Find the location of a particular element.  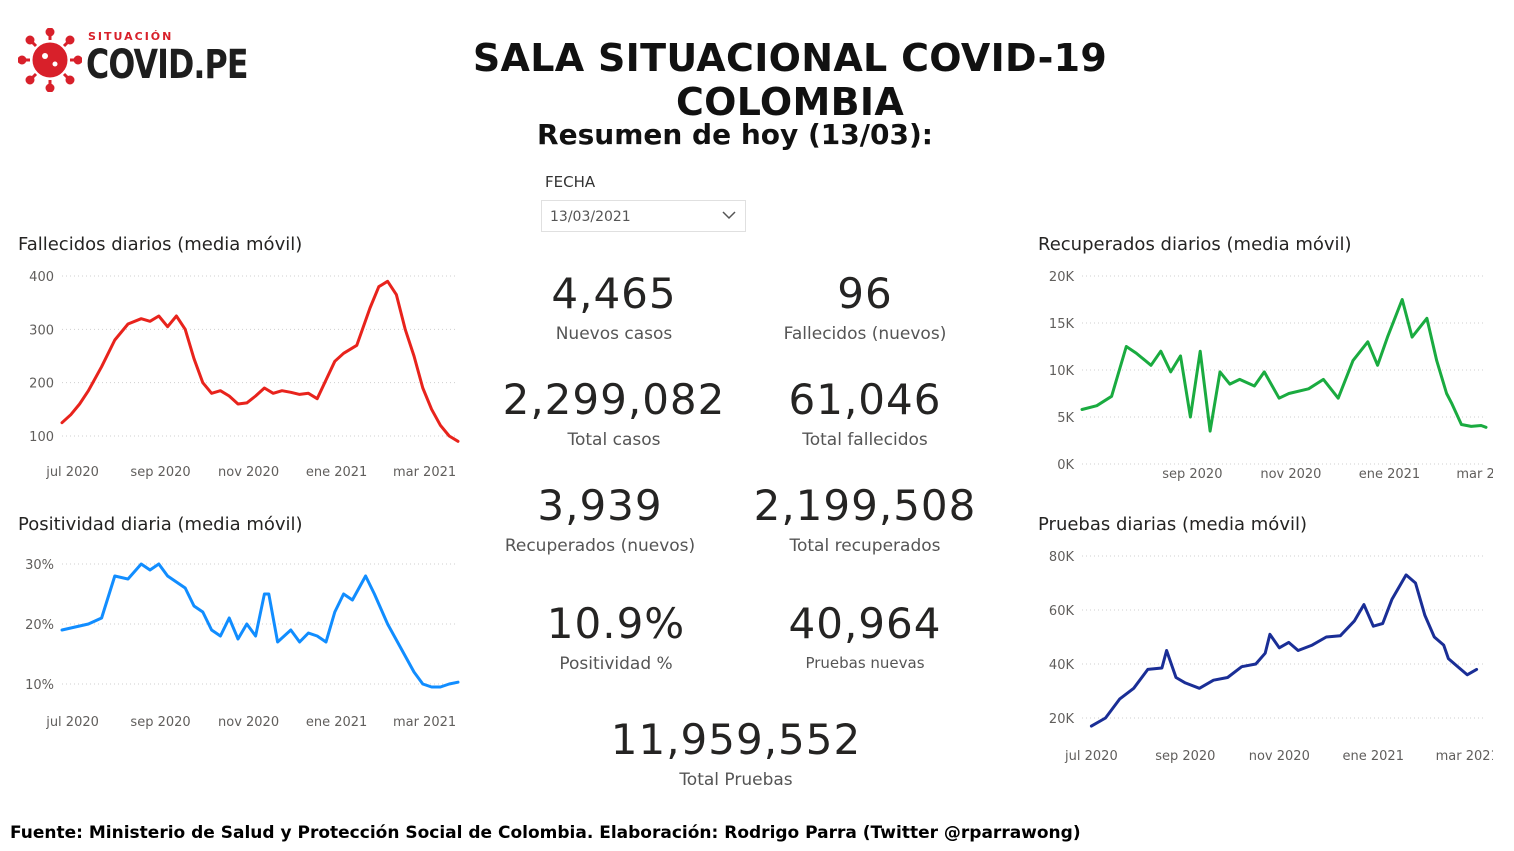

y-tick-label: 0K is located at coordinates (1065, 465).